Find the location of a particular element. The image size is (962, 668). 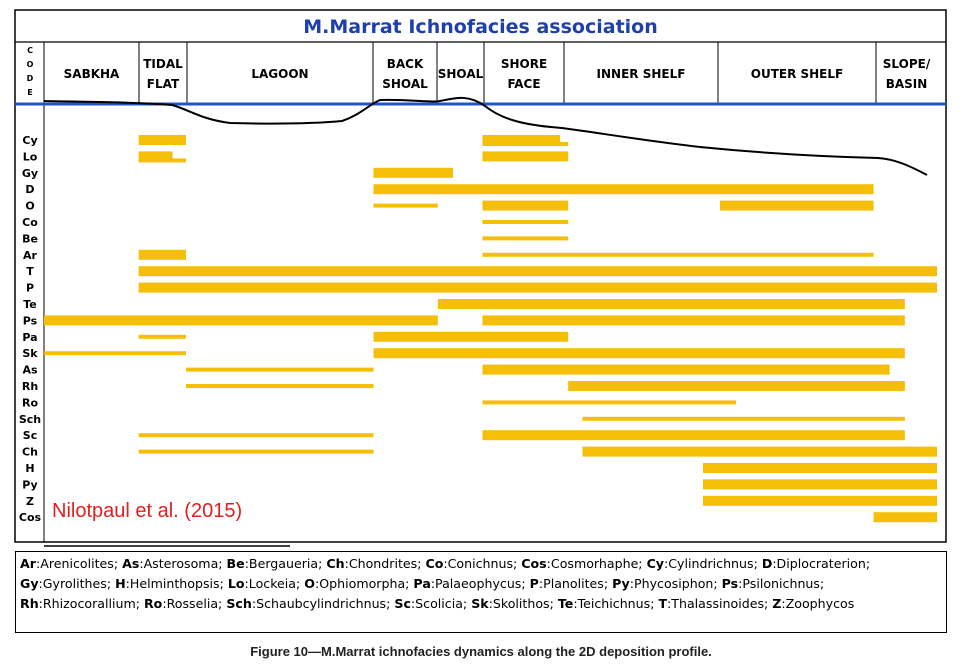

legend-item: Z:Zoophycos is located at coordinates (813, 603).